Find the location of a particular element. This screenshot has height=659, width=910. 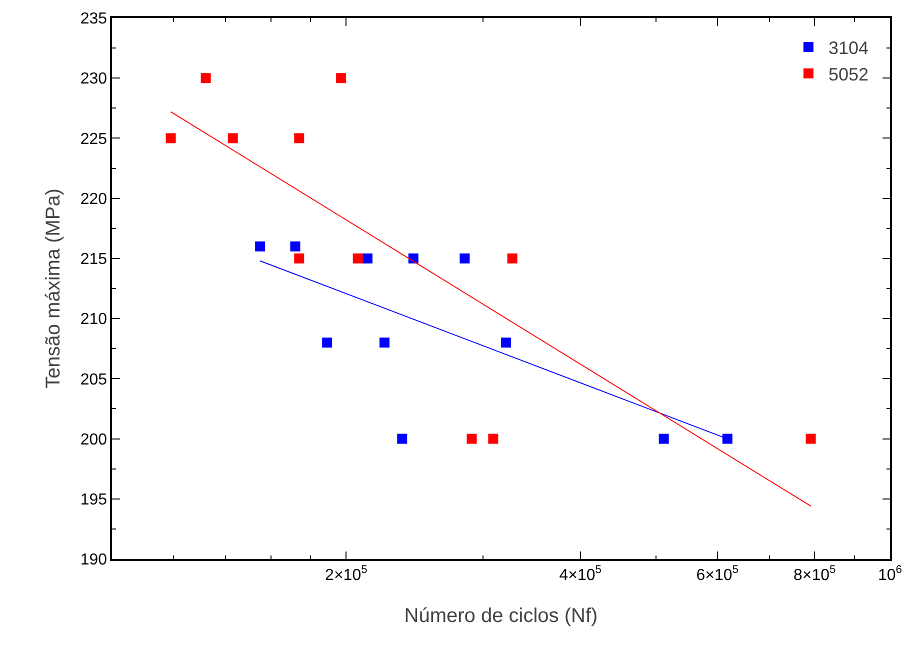

legend-label: 3104 is located at coordinates (848, 48).